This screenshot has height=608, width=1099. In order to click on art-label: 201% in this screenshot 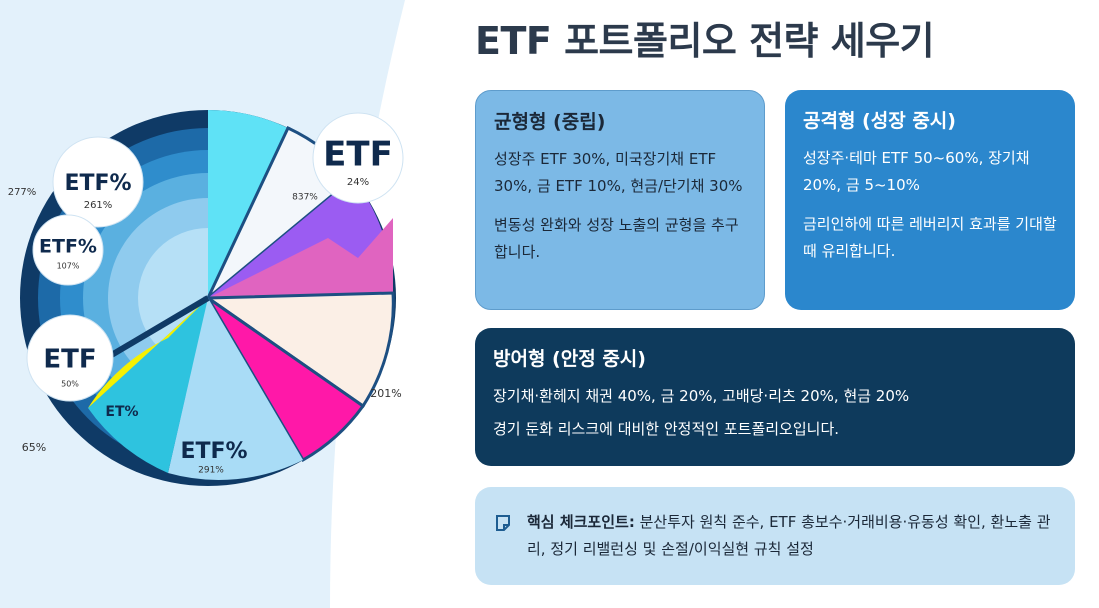, I will do `click(385, 393)`.